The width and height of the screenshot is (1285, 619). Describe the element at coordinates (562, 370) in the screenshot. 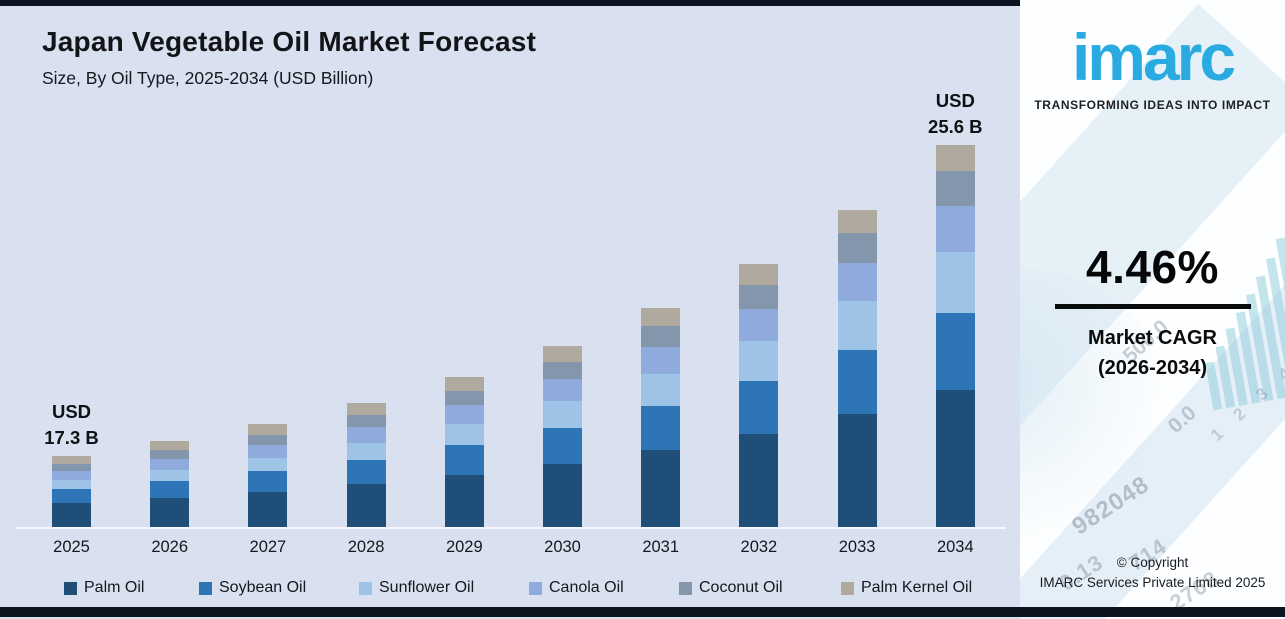

I see `segment-coconut-oil-2030` at that location.